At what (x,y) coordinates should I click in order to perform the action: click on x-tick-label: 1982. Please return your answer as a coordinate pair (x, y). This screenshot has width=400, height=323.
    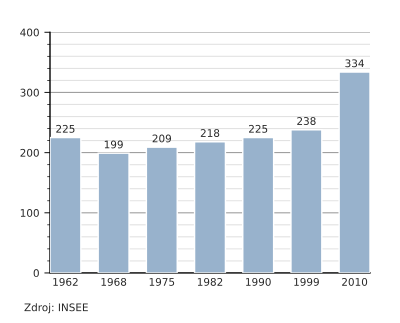
    Looking at the image, I should click on (210, 282).